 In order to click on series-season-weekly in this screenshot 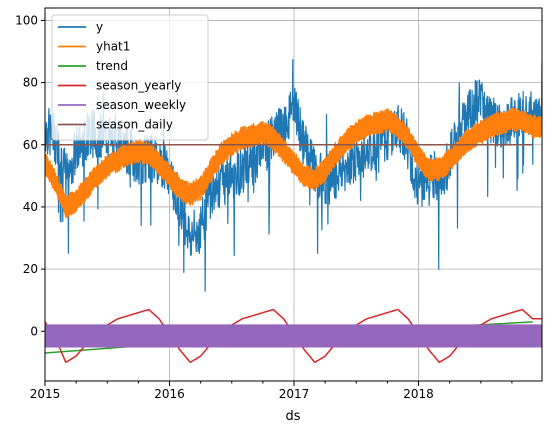, I will do `click(293, 336)`.